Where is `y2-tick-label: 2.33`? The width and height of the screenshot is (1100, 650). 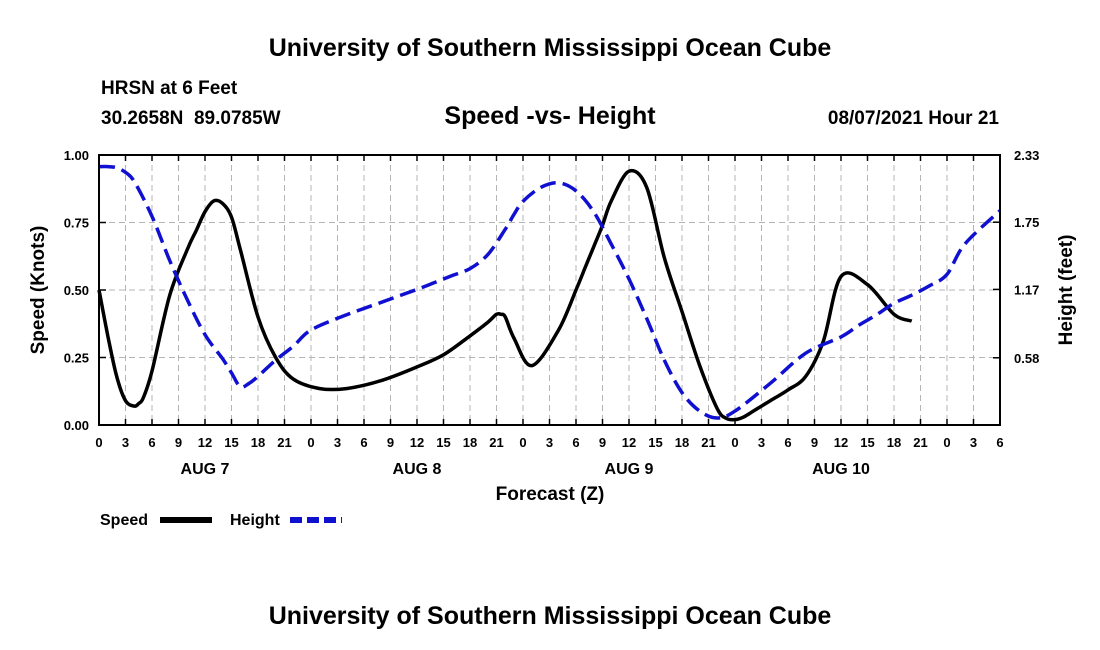
y2-tick-label: 2.33 is located at coordinates (1026, 155).